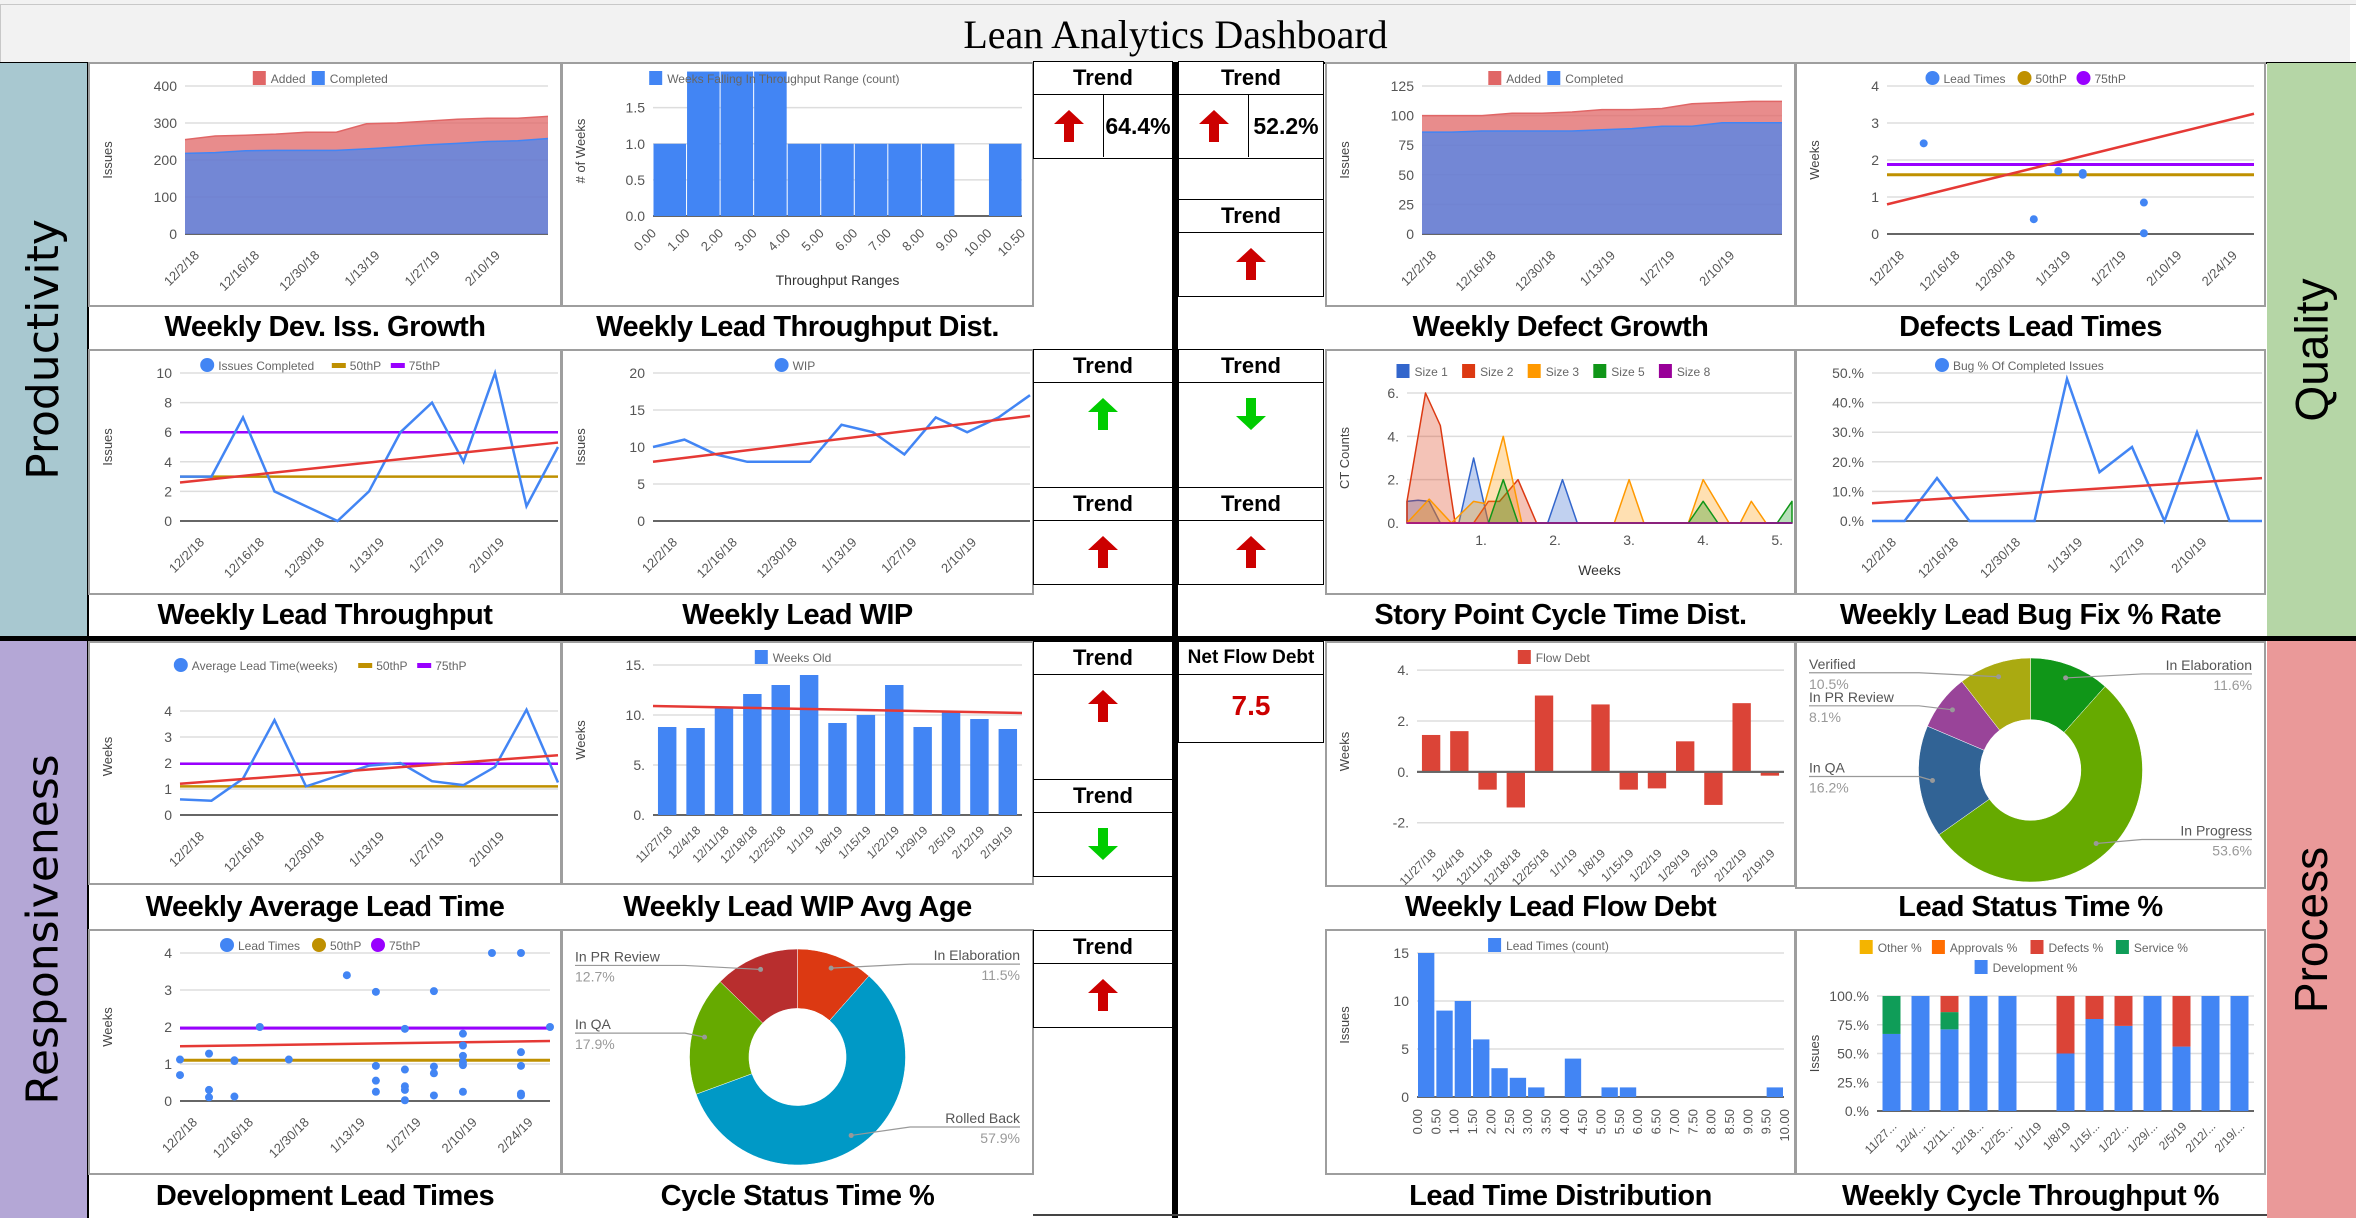  What do you see at coordinates (1472, 1121) in the screenshot?
I see `x-tick-label: 1.50` at bounding box center [1472, 1121].